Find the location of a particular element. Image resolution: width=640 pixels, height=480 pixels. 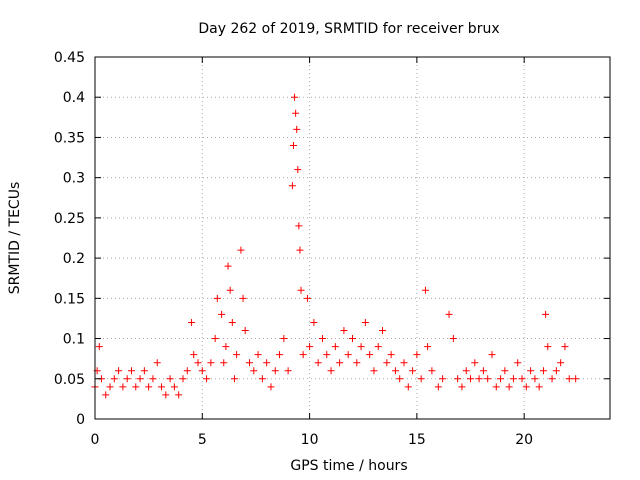

x-tick-label: 15 is located at coordinates (417, 440).